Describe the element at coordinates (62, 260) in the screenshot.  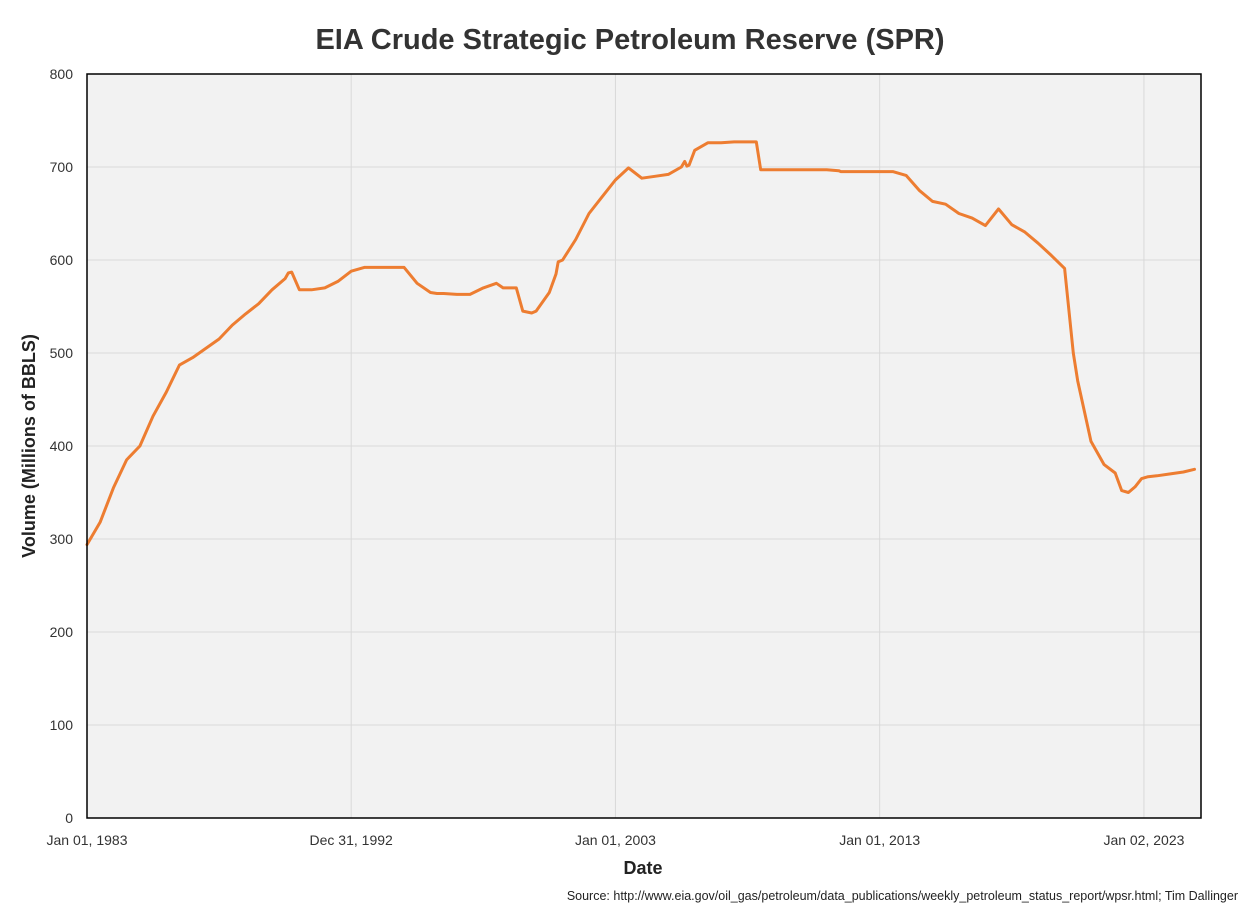
I see `y-tick-label: 600` at that location.